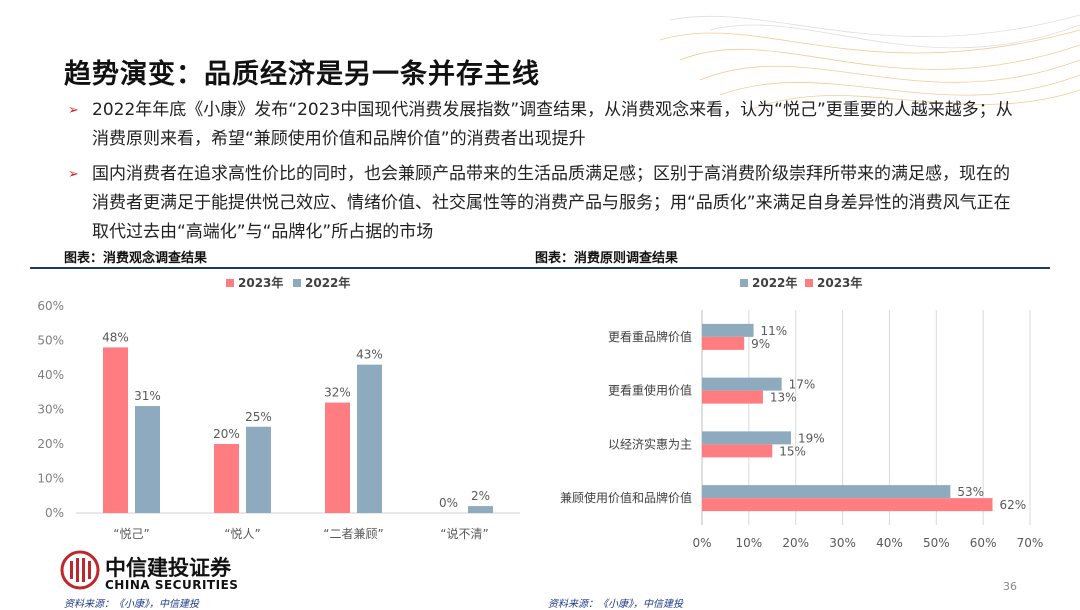  What do you see at coordinates (795, 543) in the screenshot?
I see `x-tick-label: 20%` at bounding box center [795, 543].